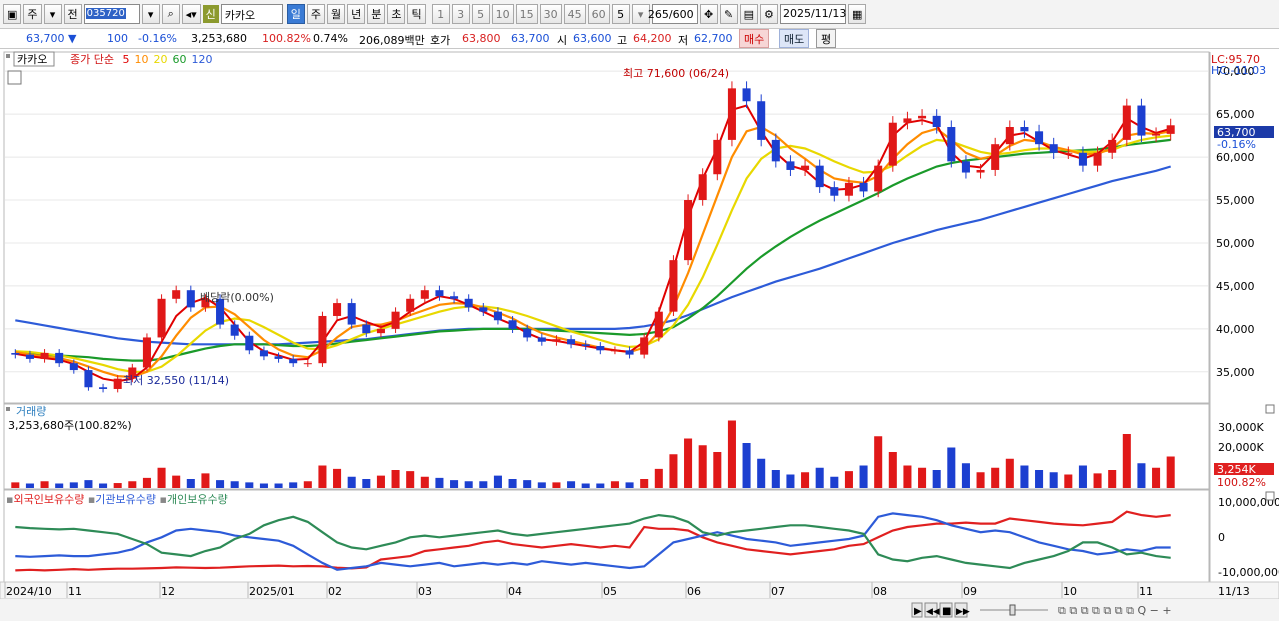 Image resolution: width=1279 pixels, height=621 pixels. I want to click on x-axis-label-6: 04, so click(515, 591).